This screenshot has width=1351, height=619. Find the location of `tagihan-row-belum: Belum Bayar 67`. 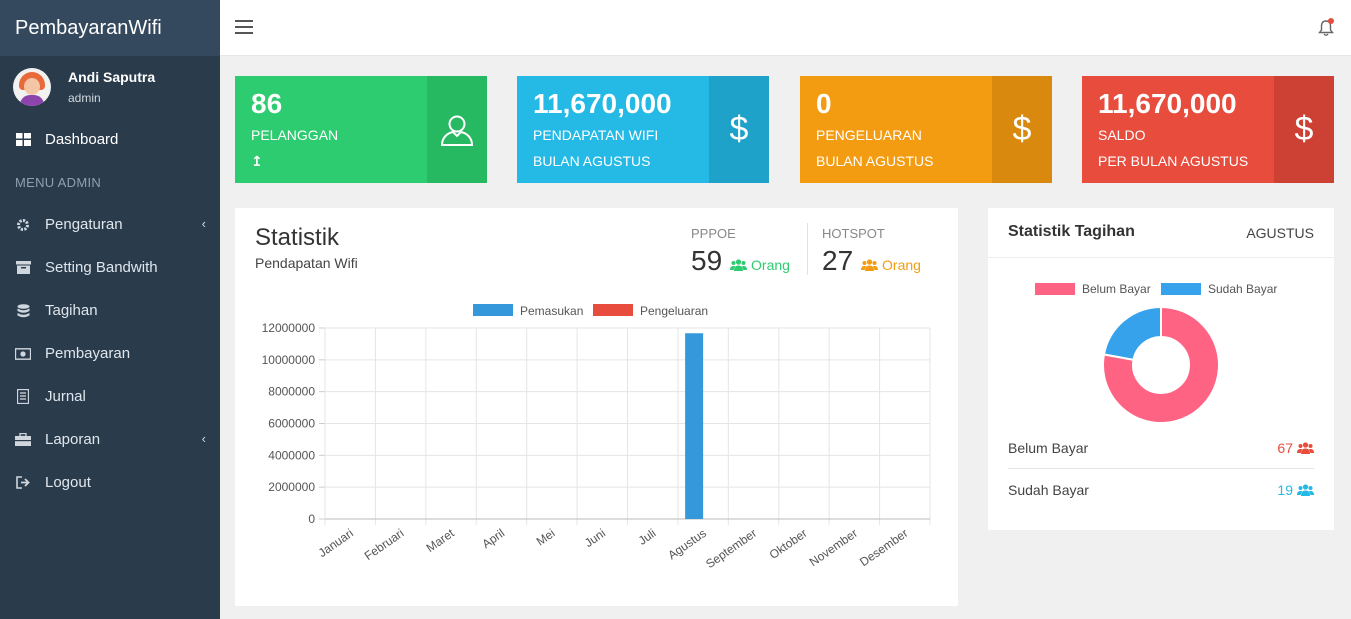

tagihan-row-belum: Belum Bayar 67 is located at coordinates (1161, 448).